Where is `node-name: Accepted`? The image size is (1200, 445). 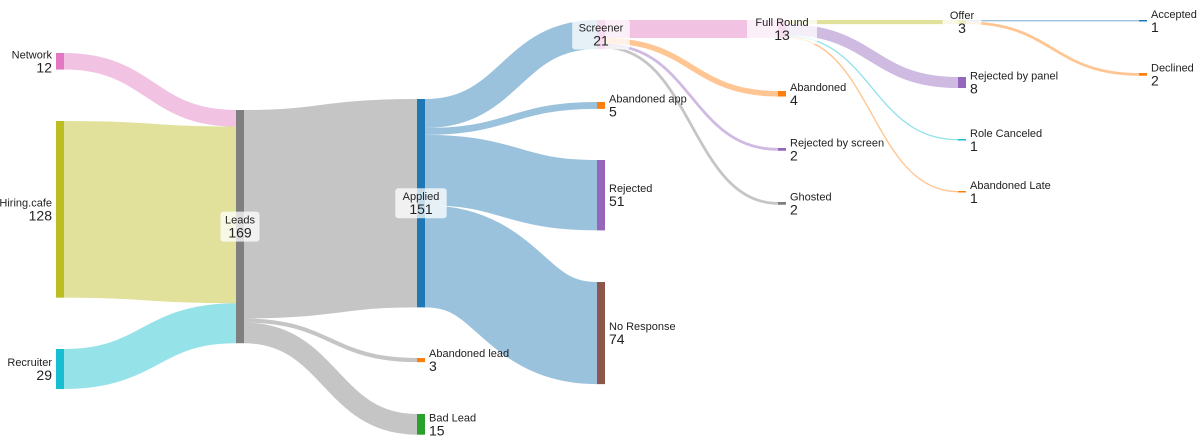
node-name: Accepted is located at coordinates (1174, 15).